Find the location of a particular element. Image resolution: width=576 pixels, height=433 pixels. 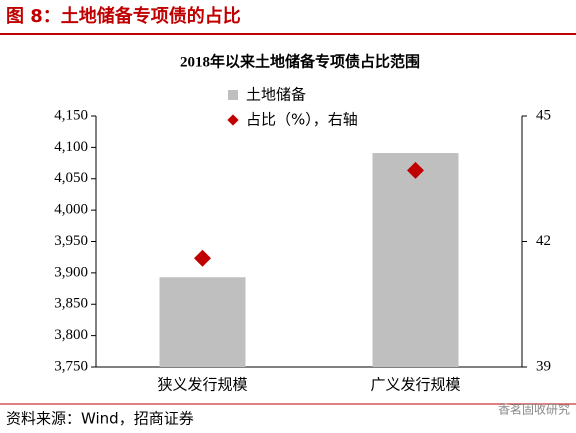

y2-tick-label: 45 is located at coordinates (543, 115).